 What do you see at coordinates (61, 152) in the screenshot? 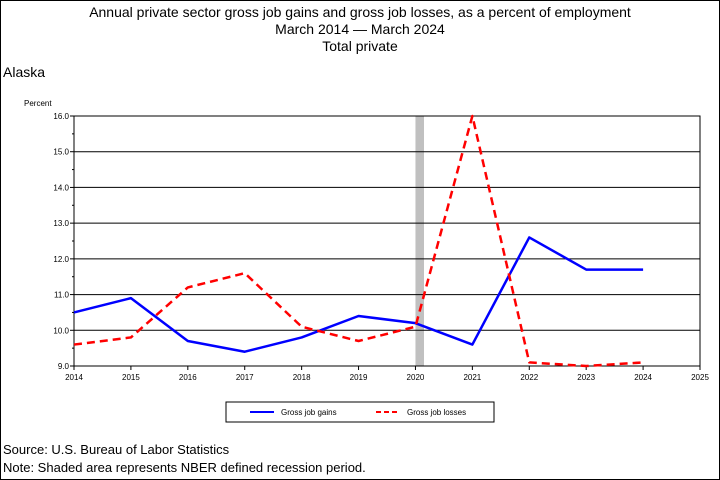
I see `y-tick-label-6: 15.0` at bounding box center [61, 152].